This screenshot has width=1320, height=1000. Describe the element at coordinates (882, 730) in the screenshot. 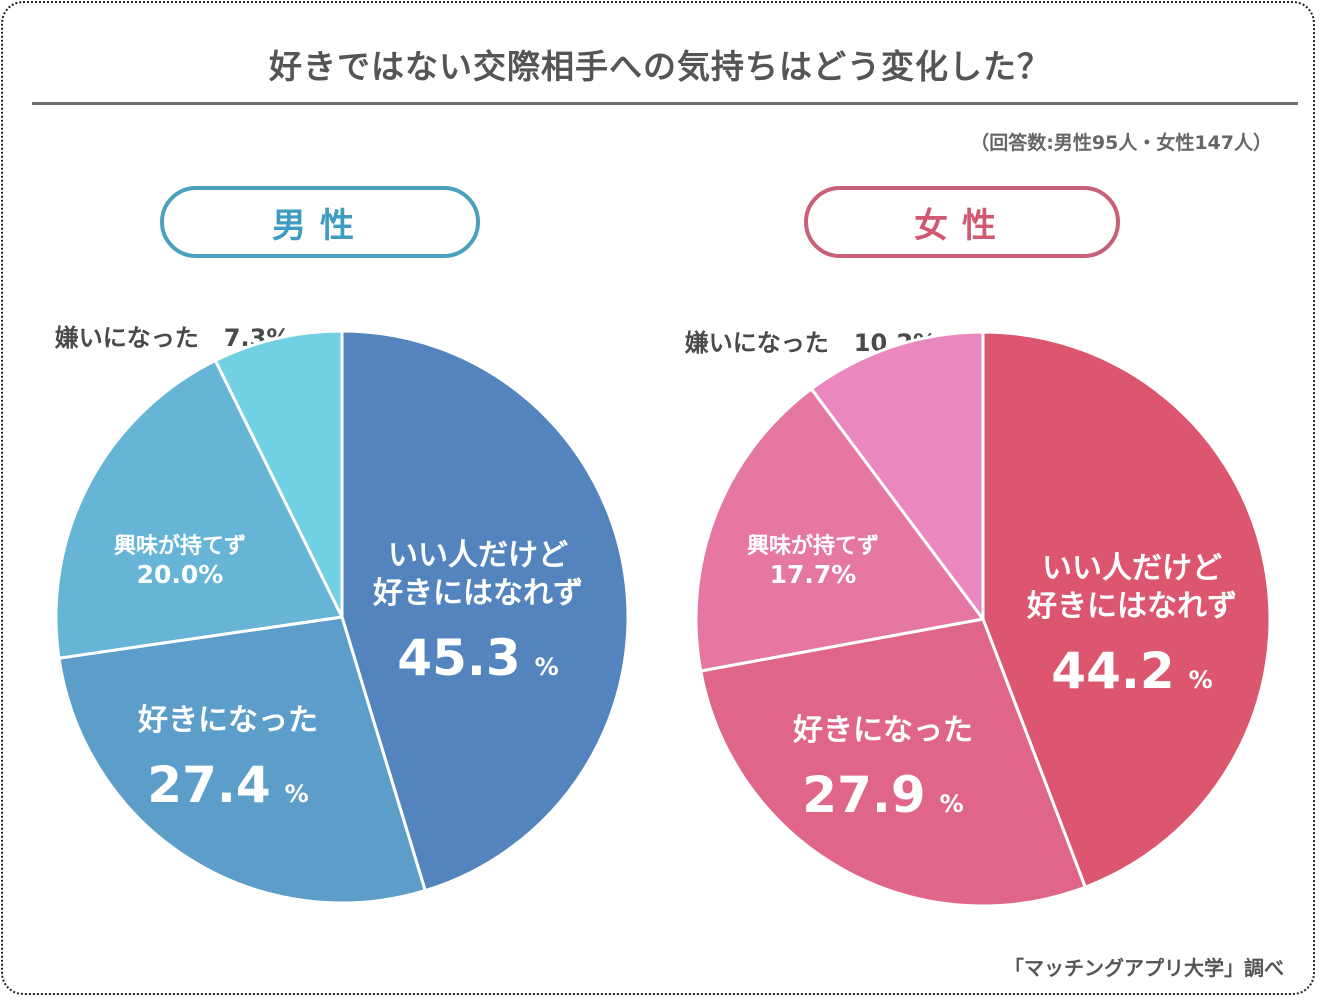

I see `female-slice-1-category-text: 好きになった` at that location.